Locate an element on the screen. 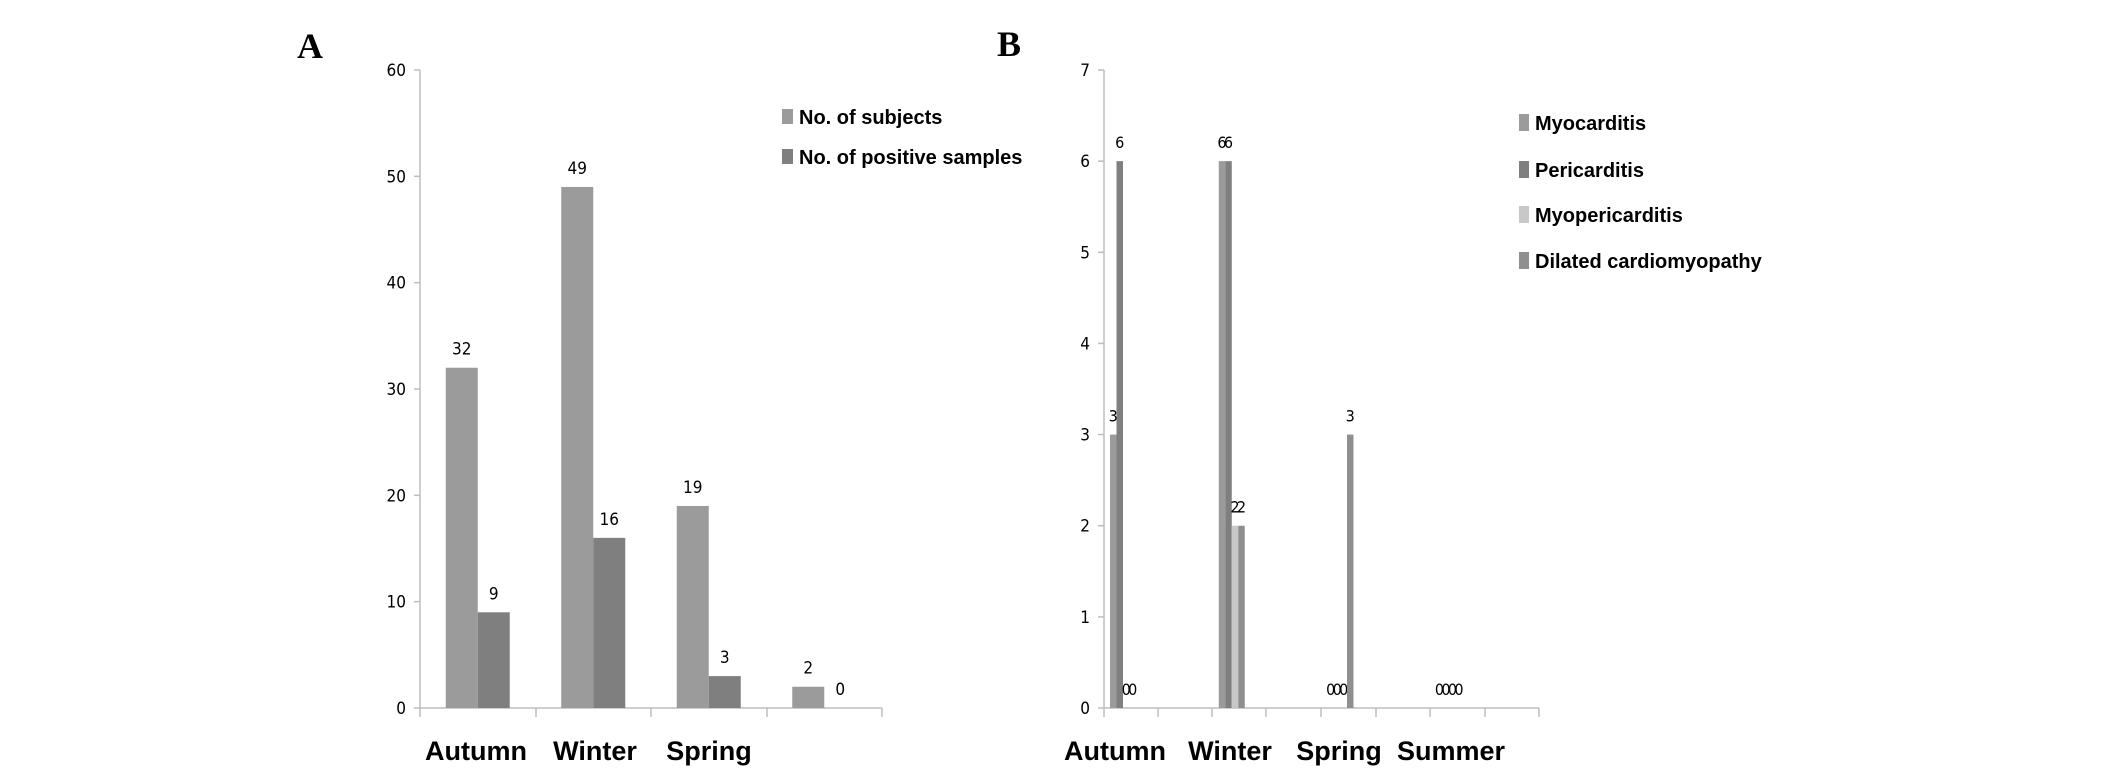  legend-label: No. of subjects is located at coordinates (870, 118).